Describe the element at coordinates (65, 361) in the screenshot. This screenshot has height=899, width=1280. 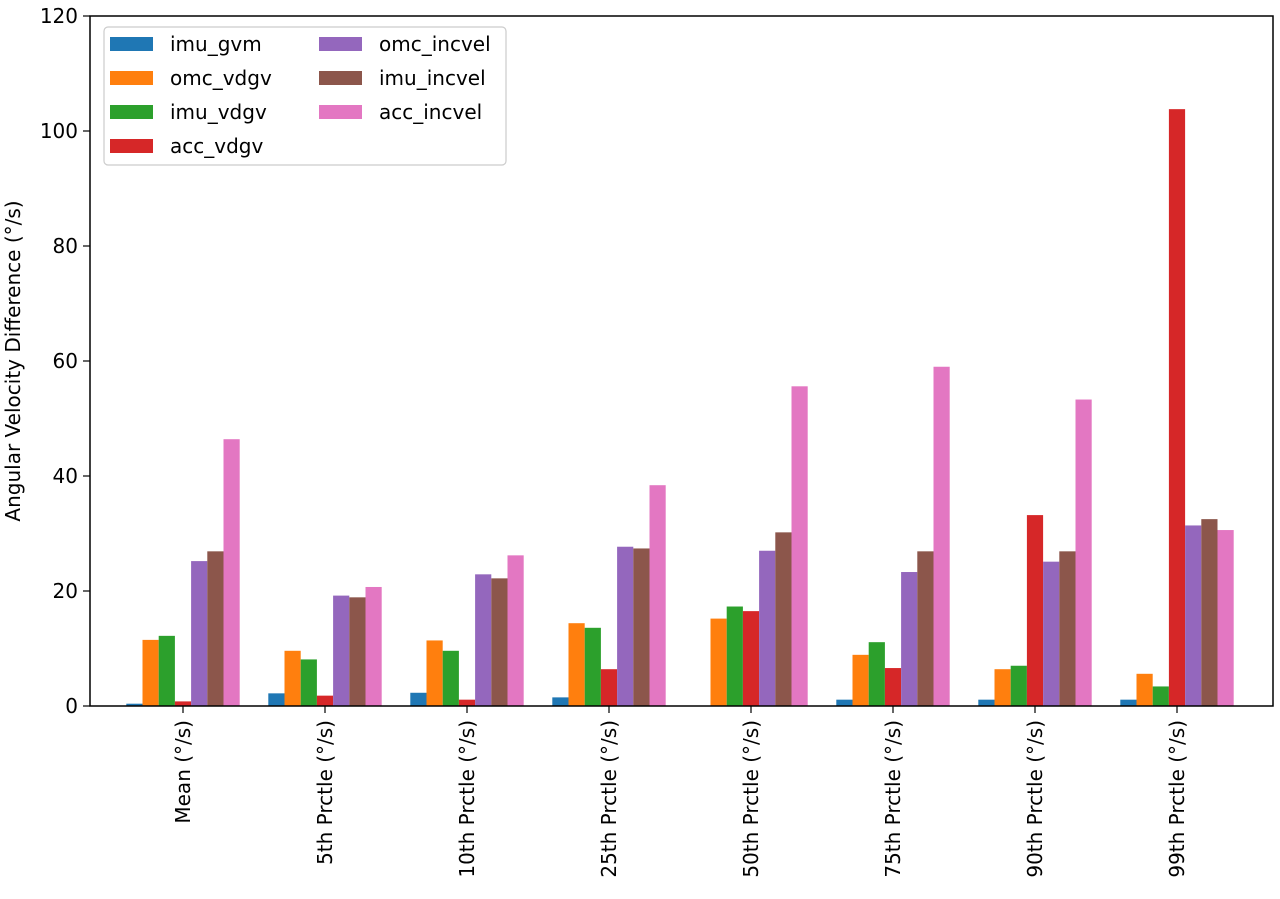
I see `y-tick-label: 60` at that location.